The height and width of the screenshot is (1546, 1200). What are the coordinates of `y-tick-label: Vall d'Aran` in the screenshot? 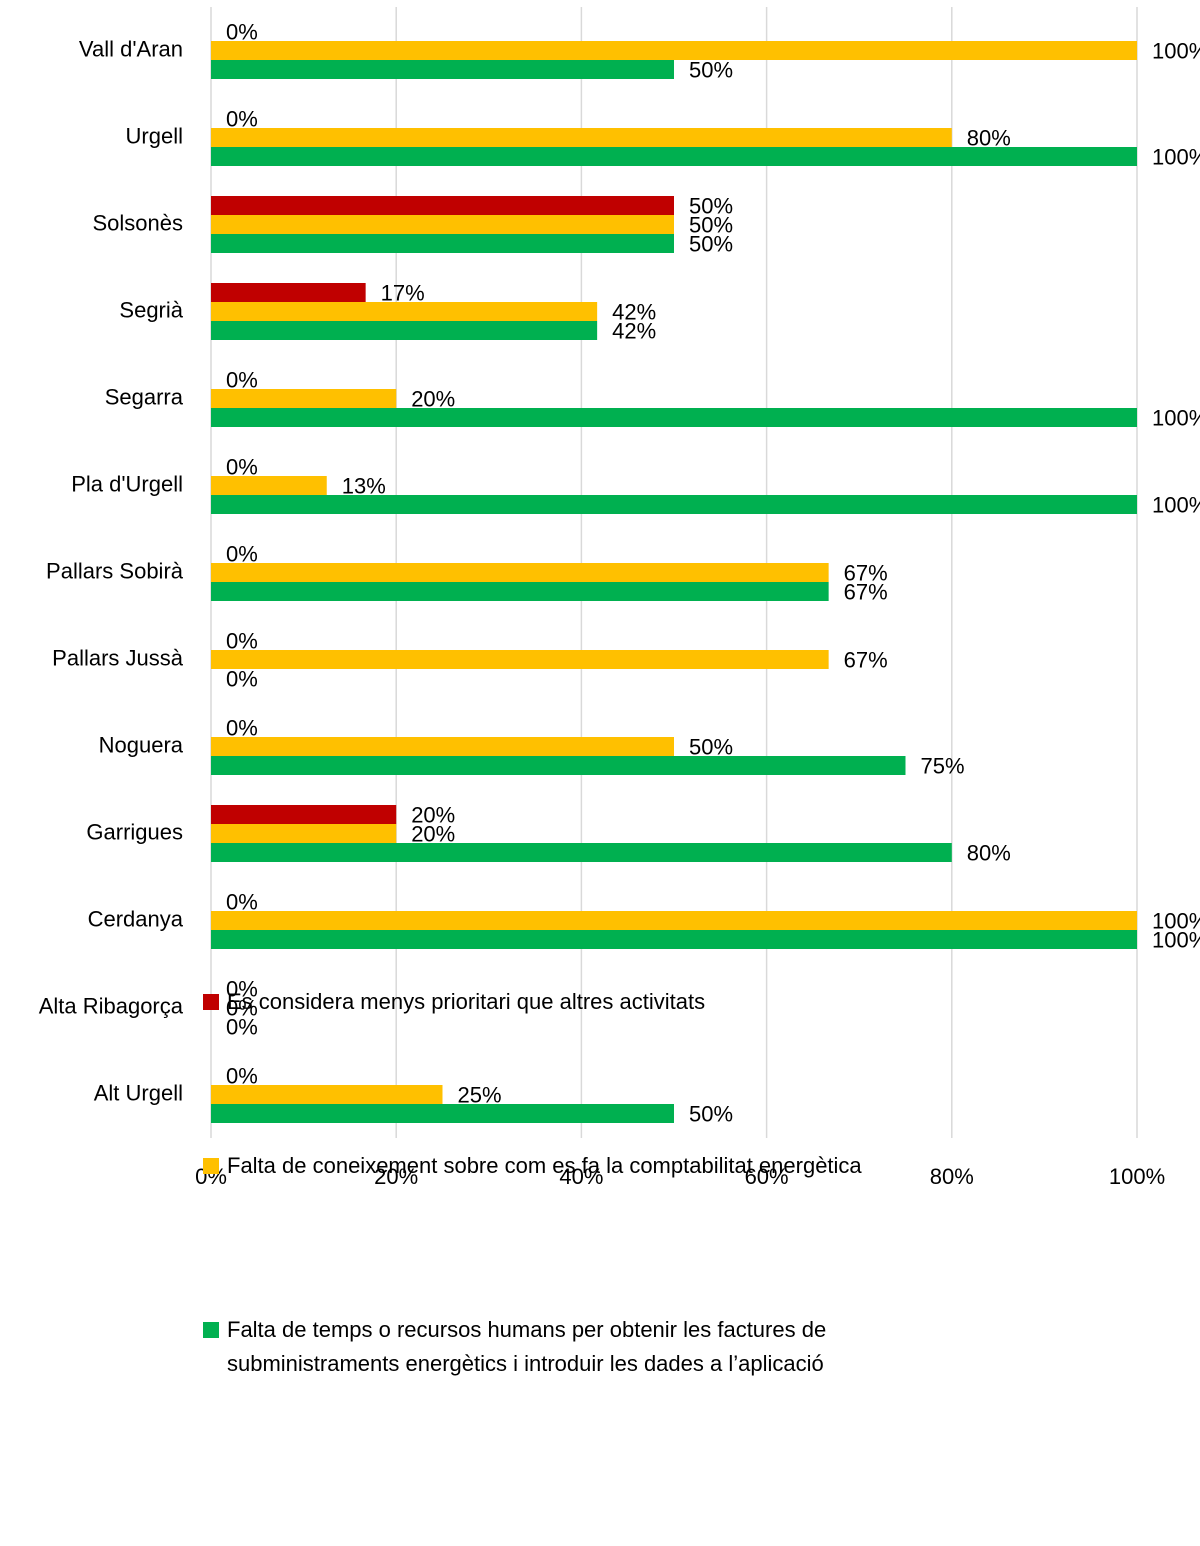 It's located at (131, 48).